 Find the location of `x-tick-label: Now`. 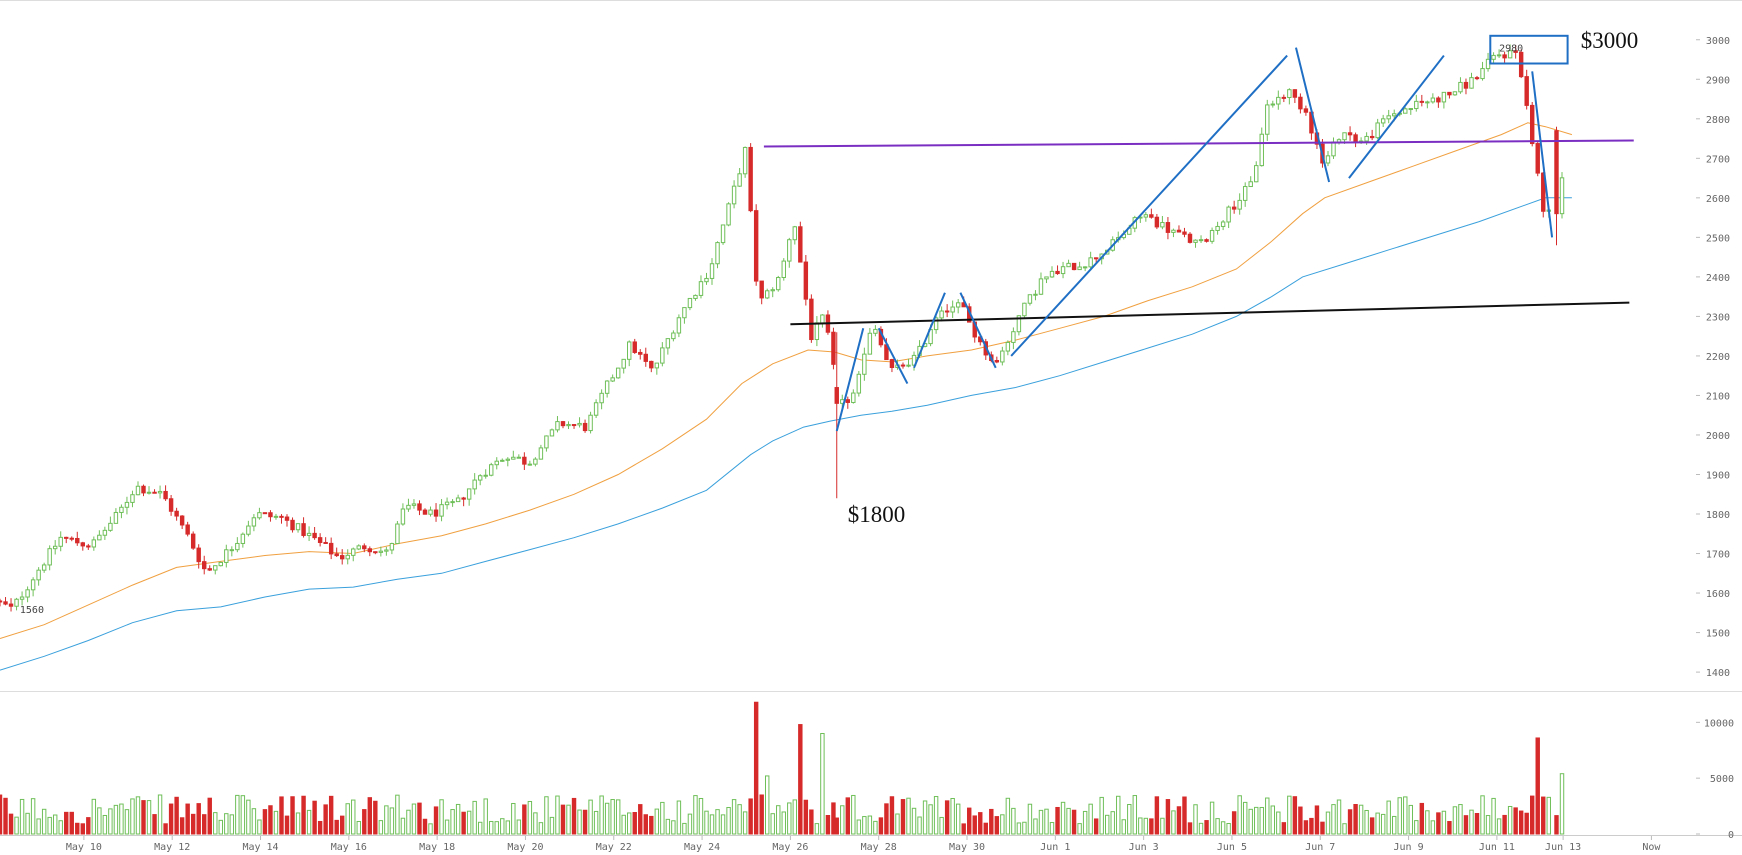

x-tick-label: Now is located at coordinates (1651, 847).